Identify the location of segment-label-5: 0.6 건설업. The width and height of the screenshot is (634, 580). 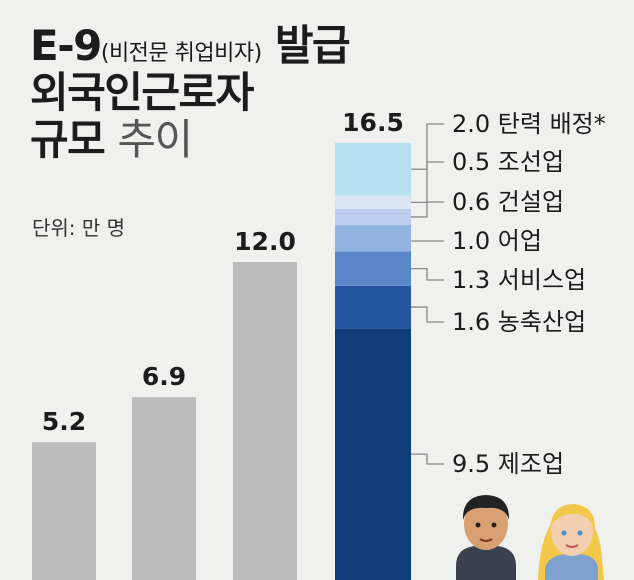
(508, 202).